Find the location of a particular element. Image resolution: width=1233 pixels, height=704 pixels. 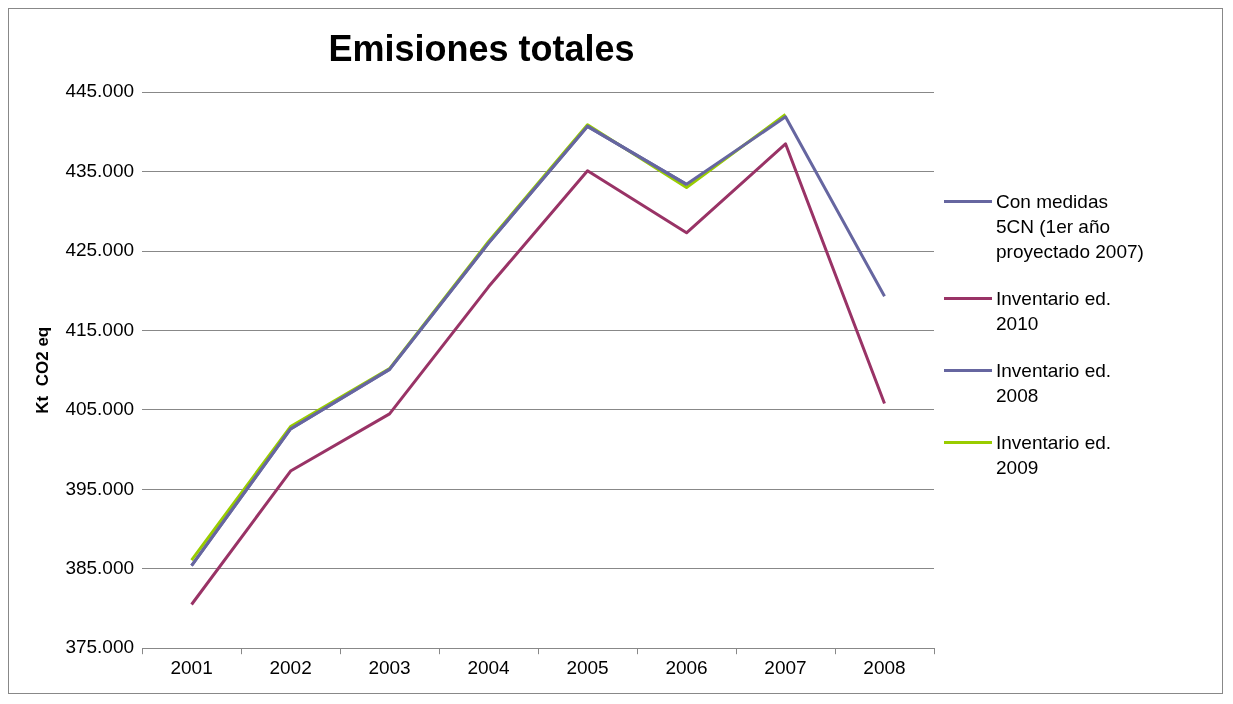

x-tick-label: 2002 is located at coordinates (290, 667).